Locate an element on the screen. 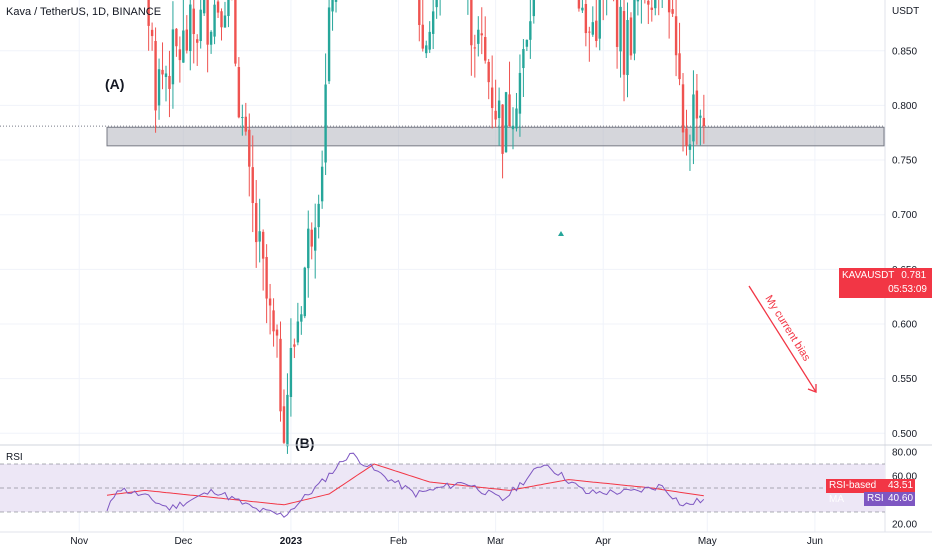 The image size is (932, 550). time-axis: Nov Dec 2023 Feb Mar Apr May Jun is located at coordinates (446, 541).